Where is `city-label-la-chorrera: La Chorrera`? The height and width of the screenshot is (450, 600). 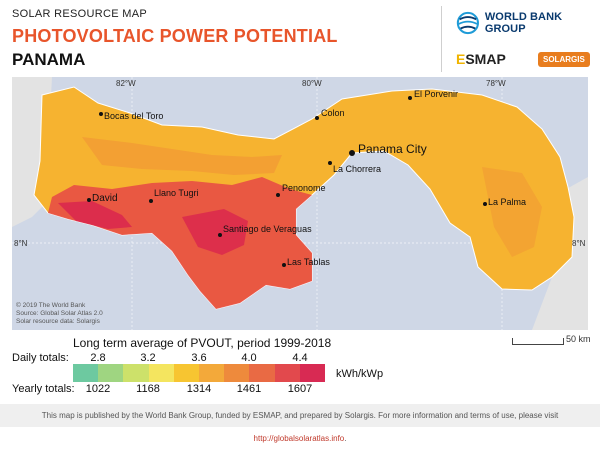
city-label-la-chorrera: La Chorrera is located at coordinates (357, 169).